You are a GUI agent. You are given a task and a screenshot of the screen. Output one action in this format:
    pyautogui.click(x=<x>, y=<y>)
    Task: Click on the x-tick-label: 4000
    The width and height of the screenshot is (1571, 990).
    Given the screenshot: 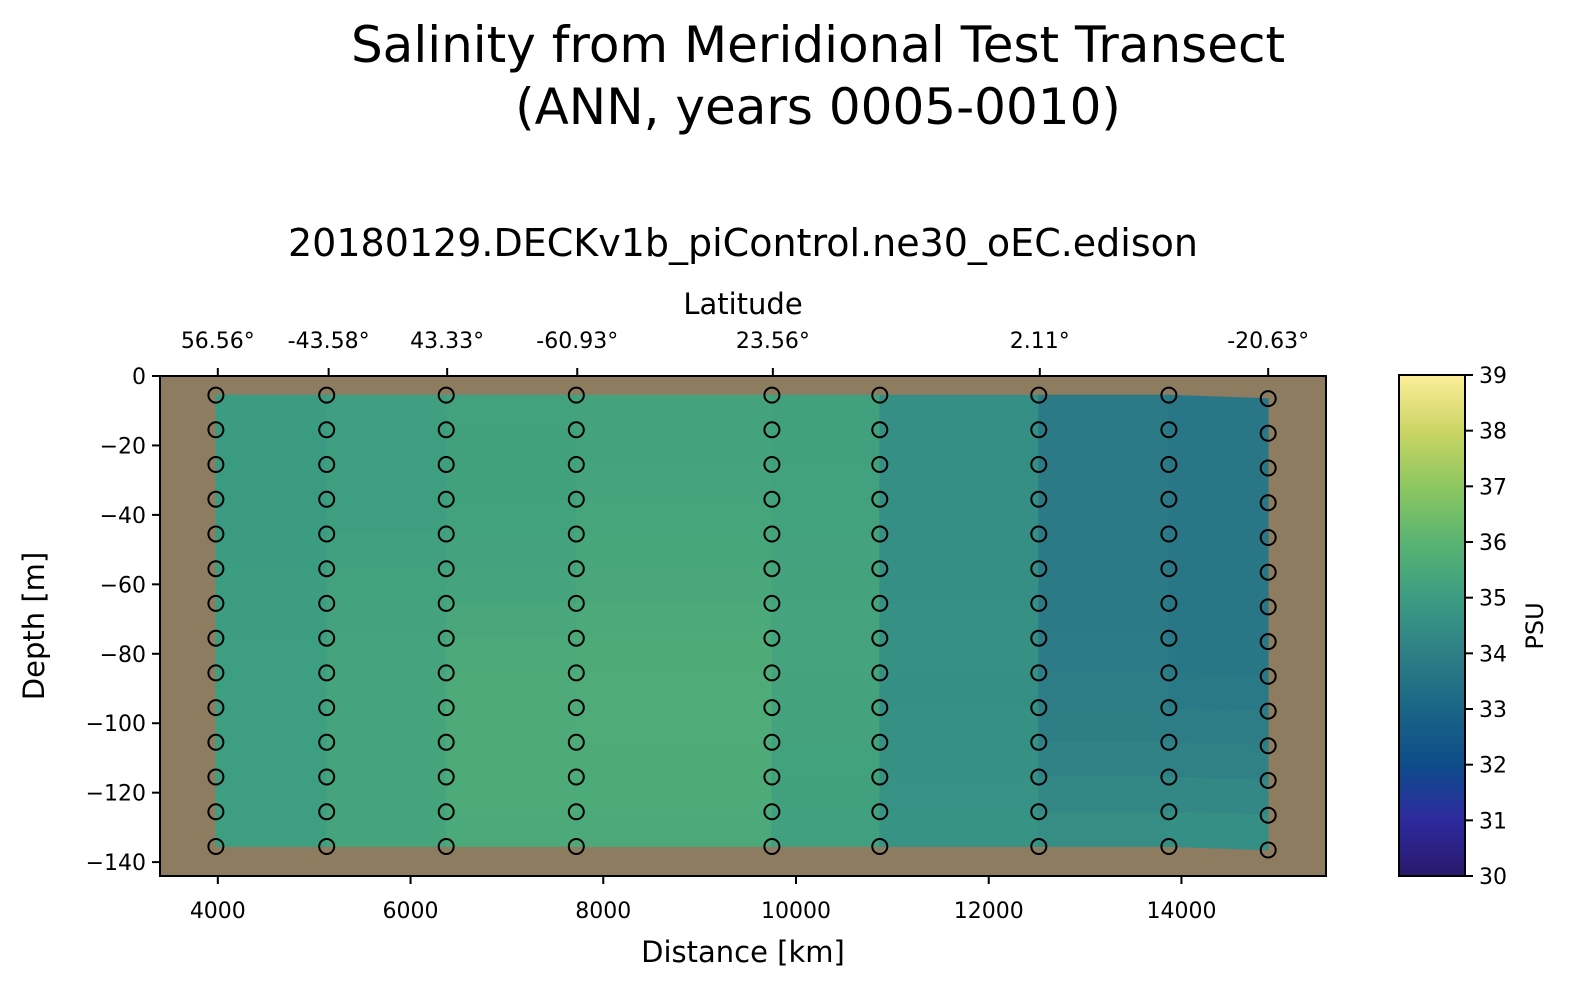 What is the action you would take?
    pyautogui.click(x=218, y=911)
    